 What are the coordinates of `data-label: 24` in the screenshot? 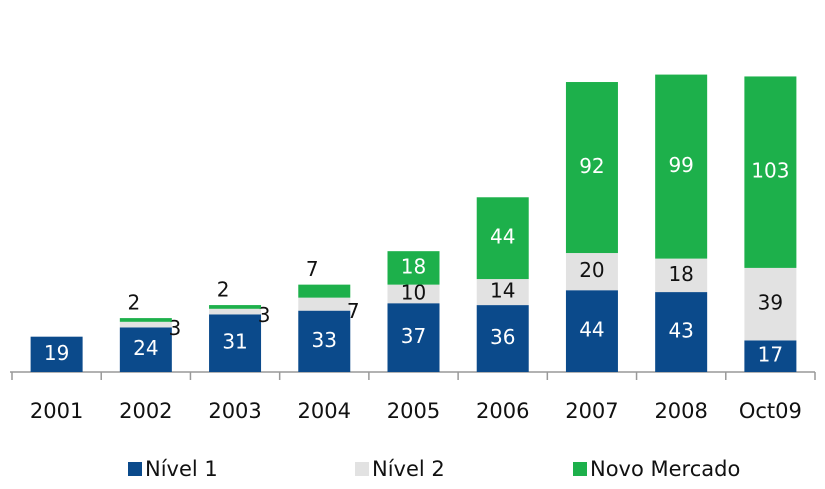 It's located at (145, 348).